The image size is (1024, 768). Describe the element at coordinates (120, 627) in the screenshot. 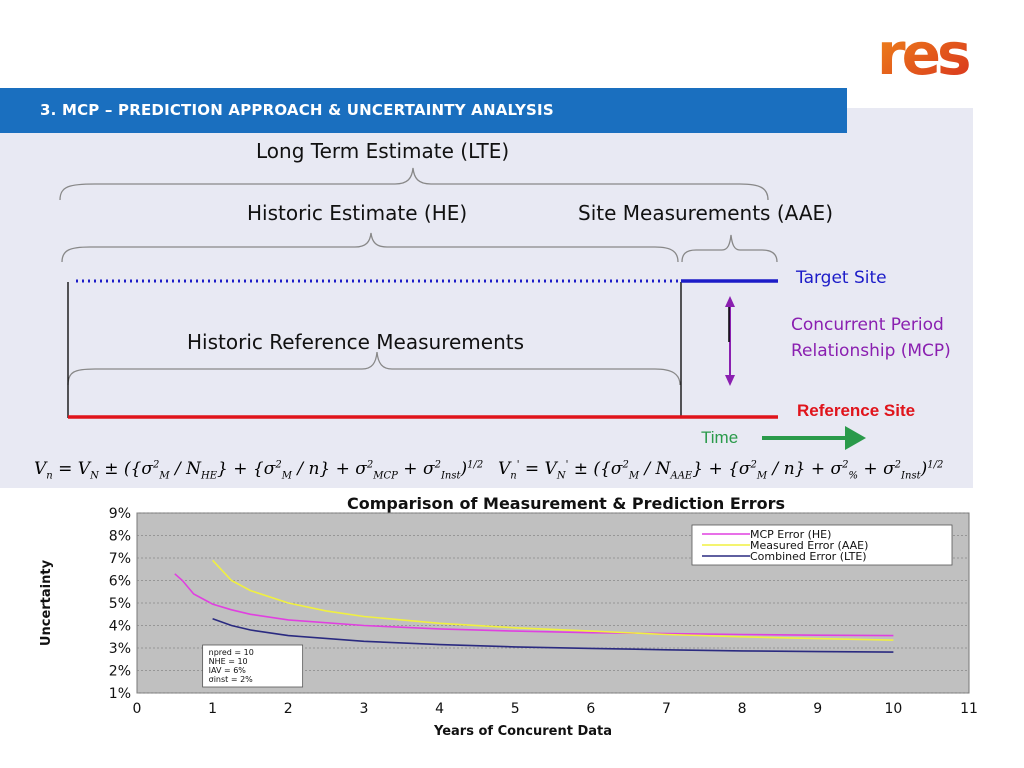

I see `y-tick-label: 4%` at that location.